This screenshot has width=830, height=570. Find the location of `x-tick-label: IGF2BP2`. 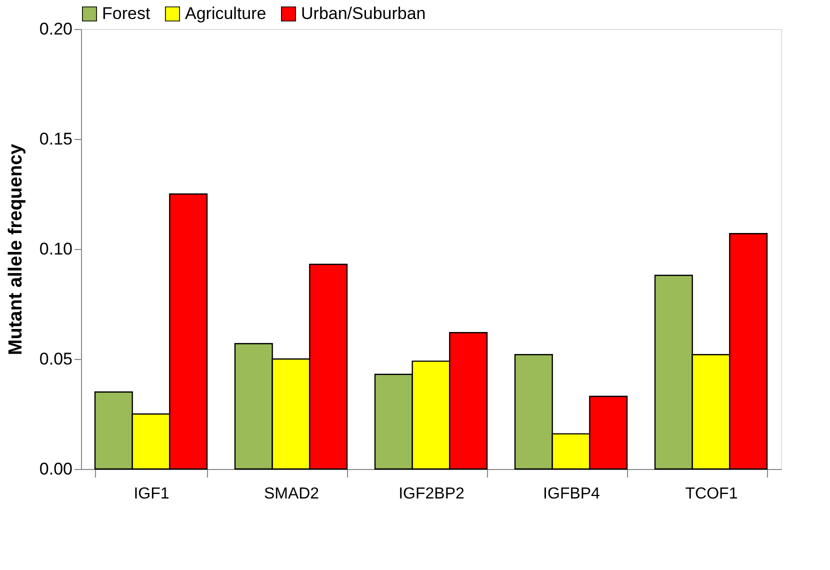

x-tick-label: IGF2BP2 is located at coordinates (431, 494).